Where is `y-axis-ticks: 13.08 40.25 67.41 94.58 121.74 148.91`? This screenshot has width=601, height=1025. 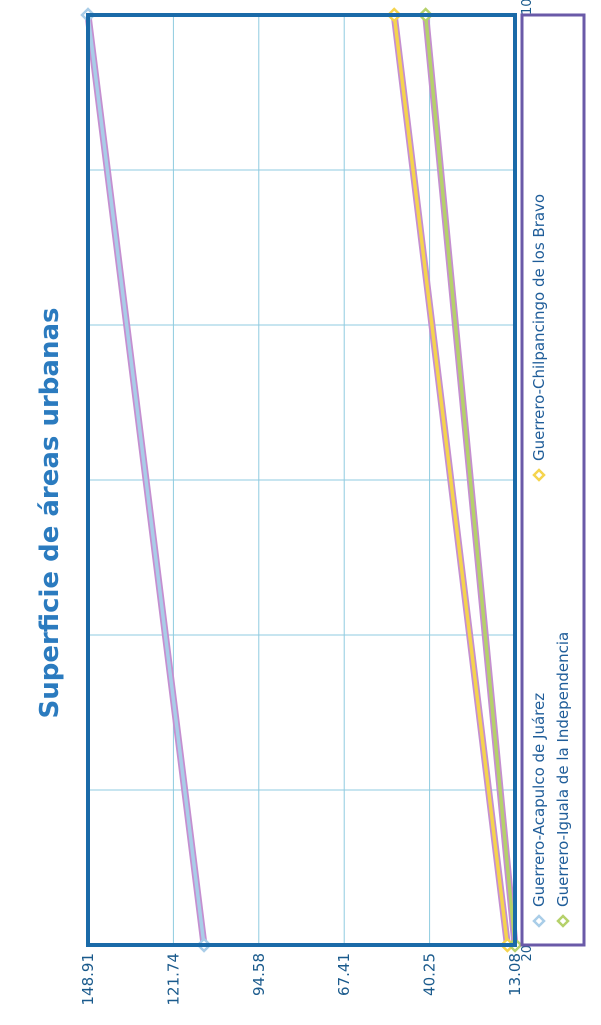 y-axis-ticks: 13.08 40.25 67.41 94.58 121.74 148.91 is located at coordinates (301, 979).